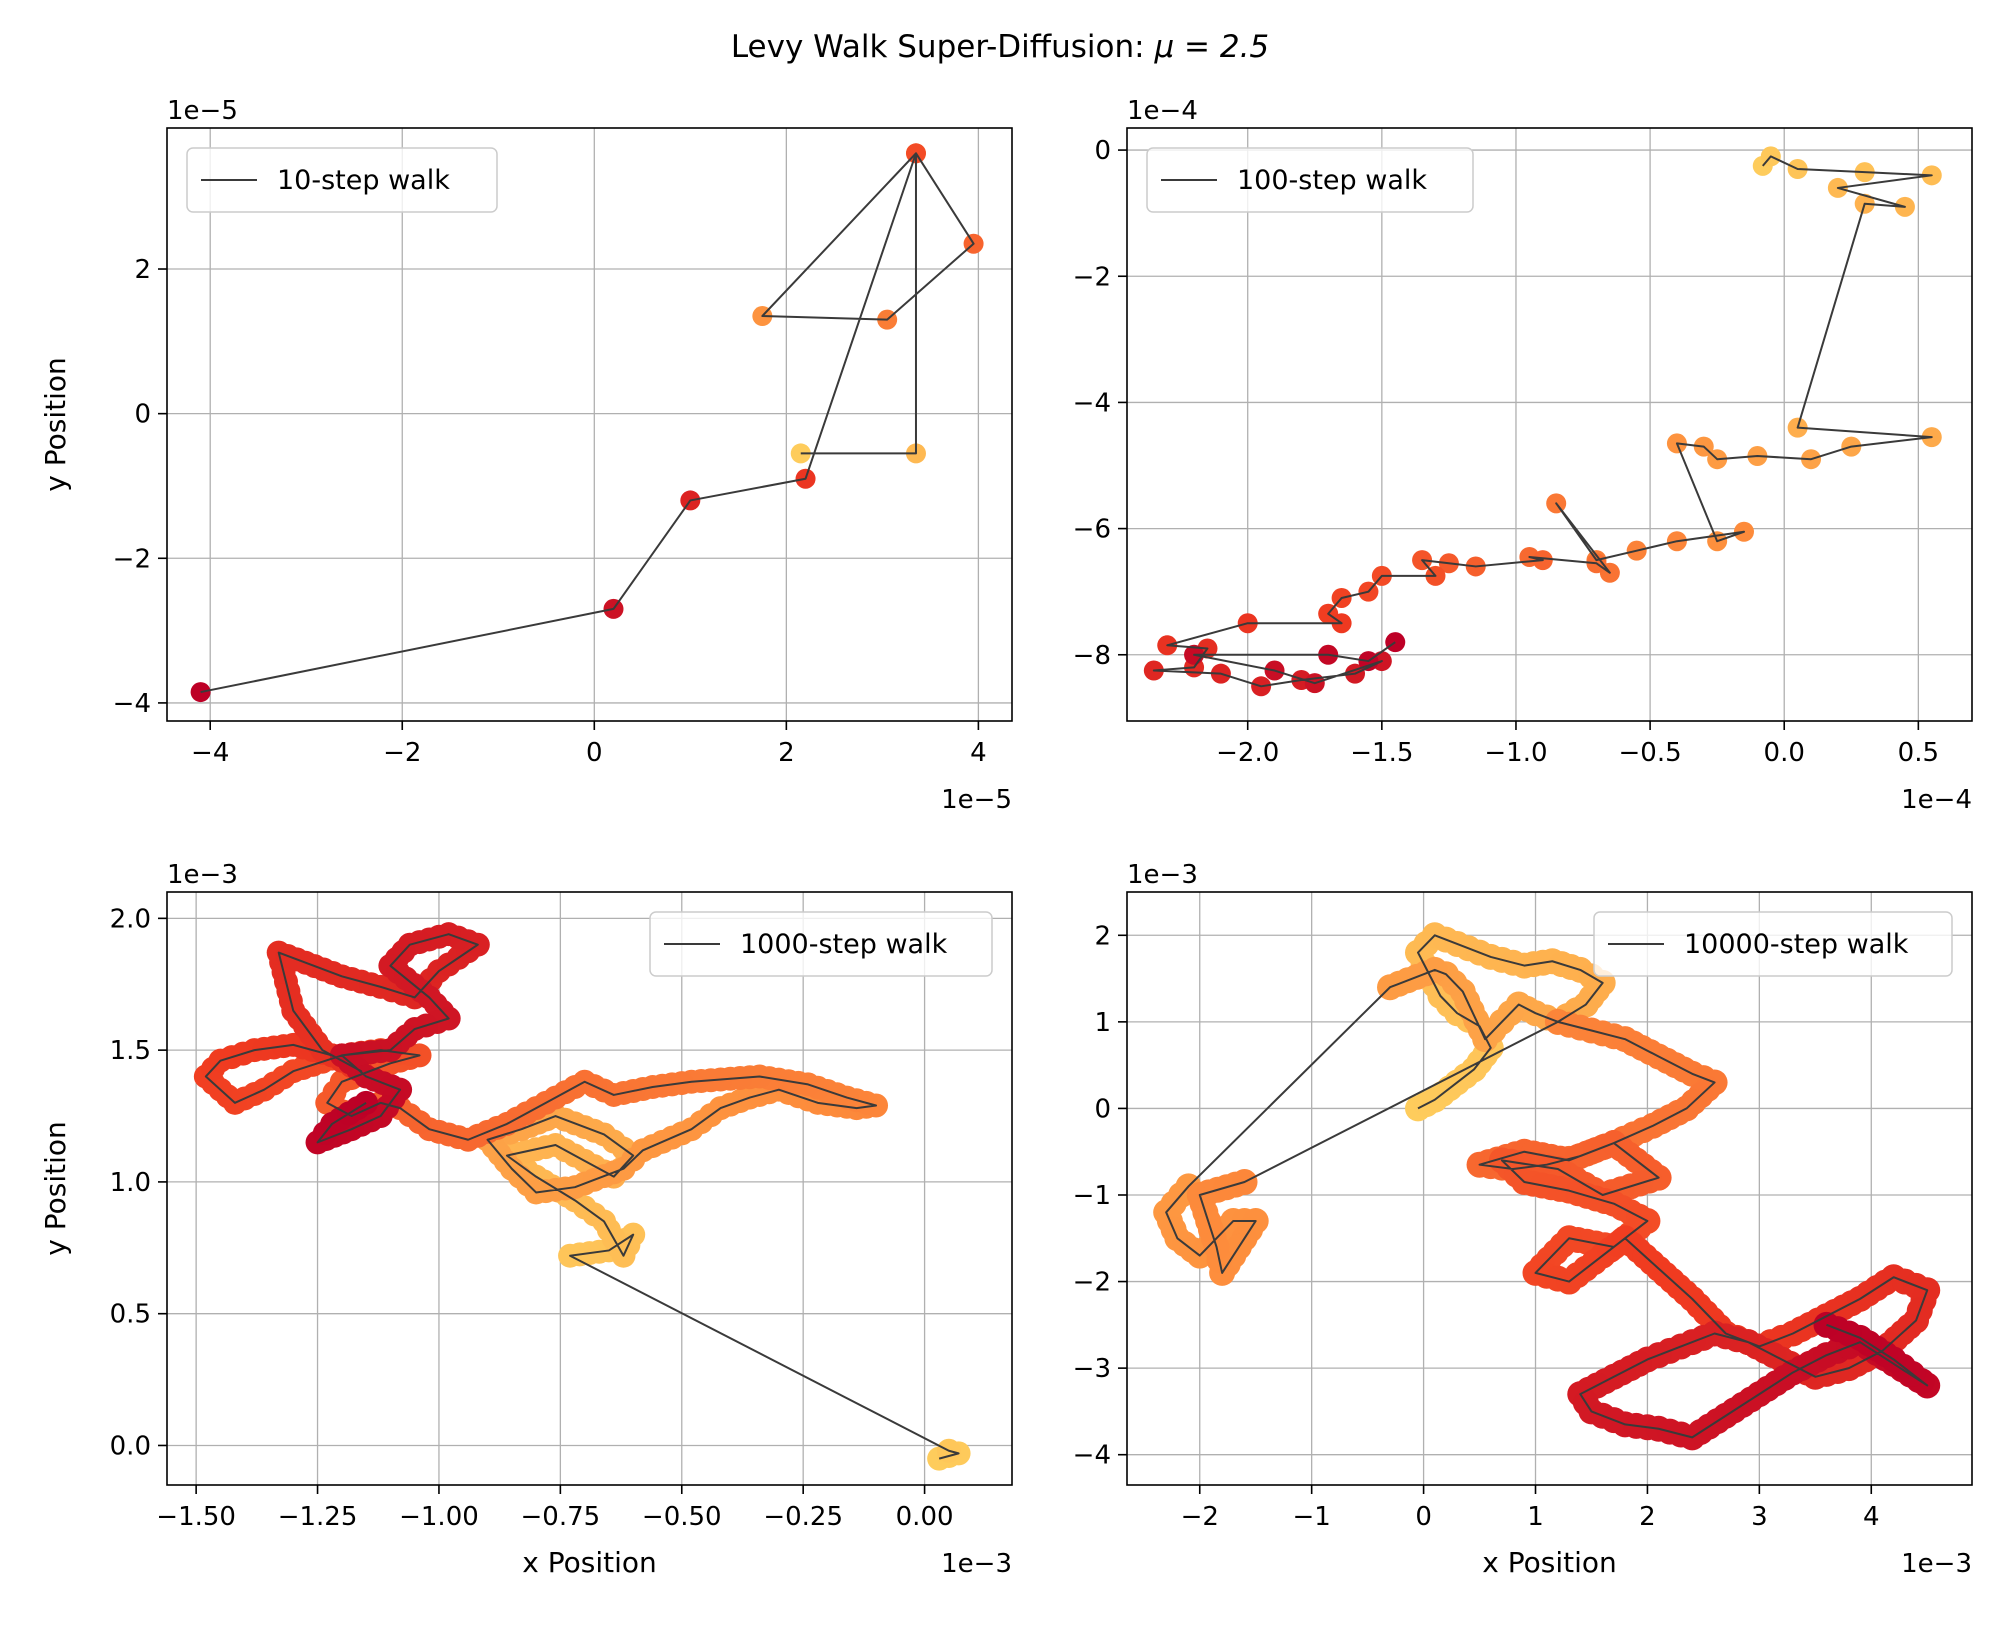 The width and height of the screenshot is (2000, 1625). Describe the element at coordinates (439, 1517) in the screenshot. I see `x-tick-label: −1.00` at that location.